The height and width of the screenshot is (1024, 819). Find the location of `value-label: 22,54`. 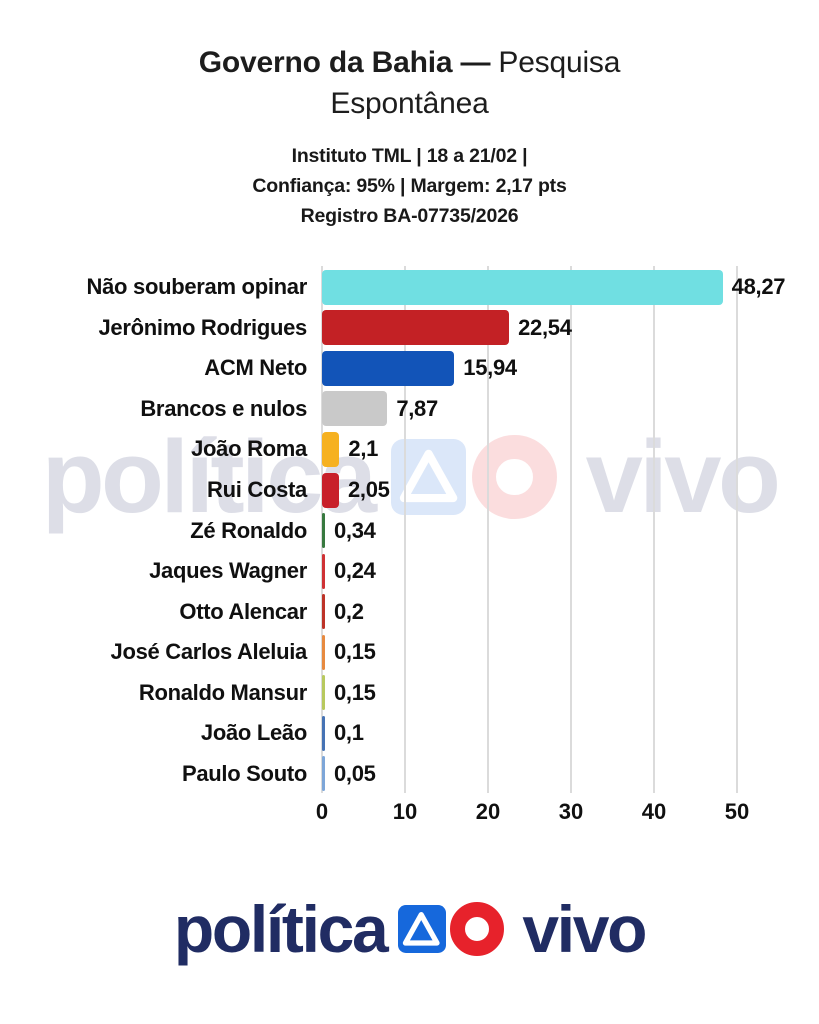

value-label: 22,54 is located at coordinates (545, 327).